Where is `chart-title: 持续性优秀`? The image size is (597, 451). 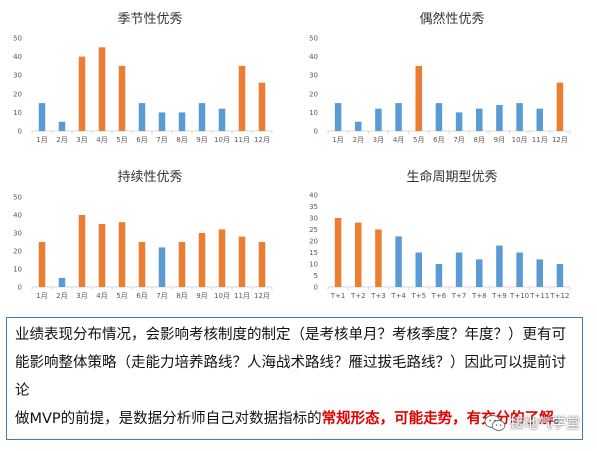 chart-title: 持续性优秀 is located at coordinates (149, 177).